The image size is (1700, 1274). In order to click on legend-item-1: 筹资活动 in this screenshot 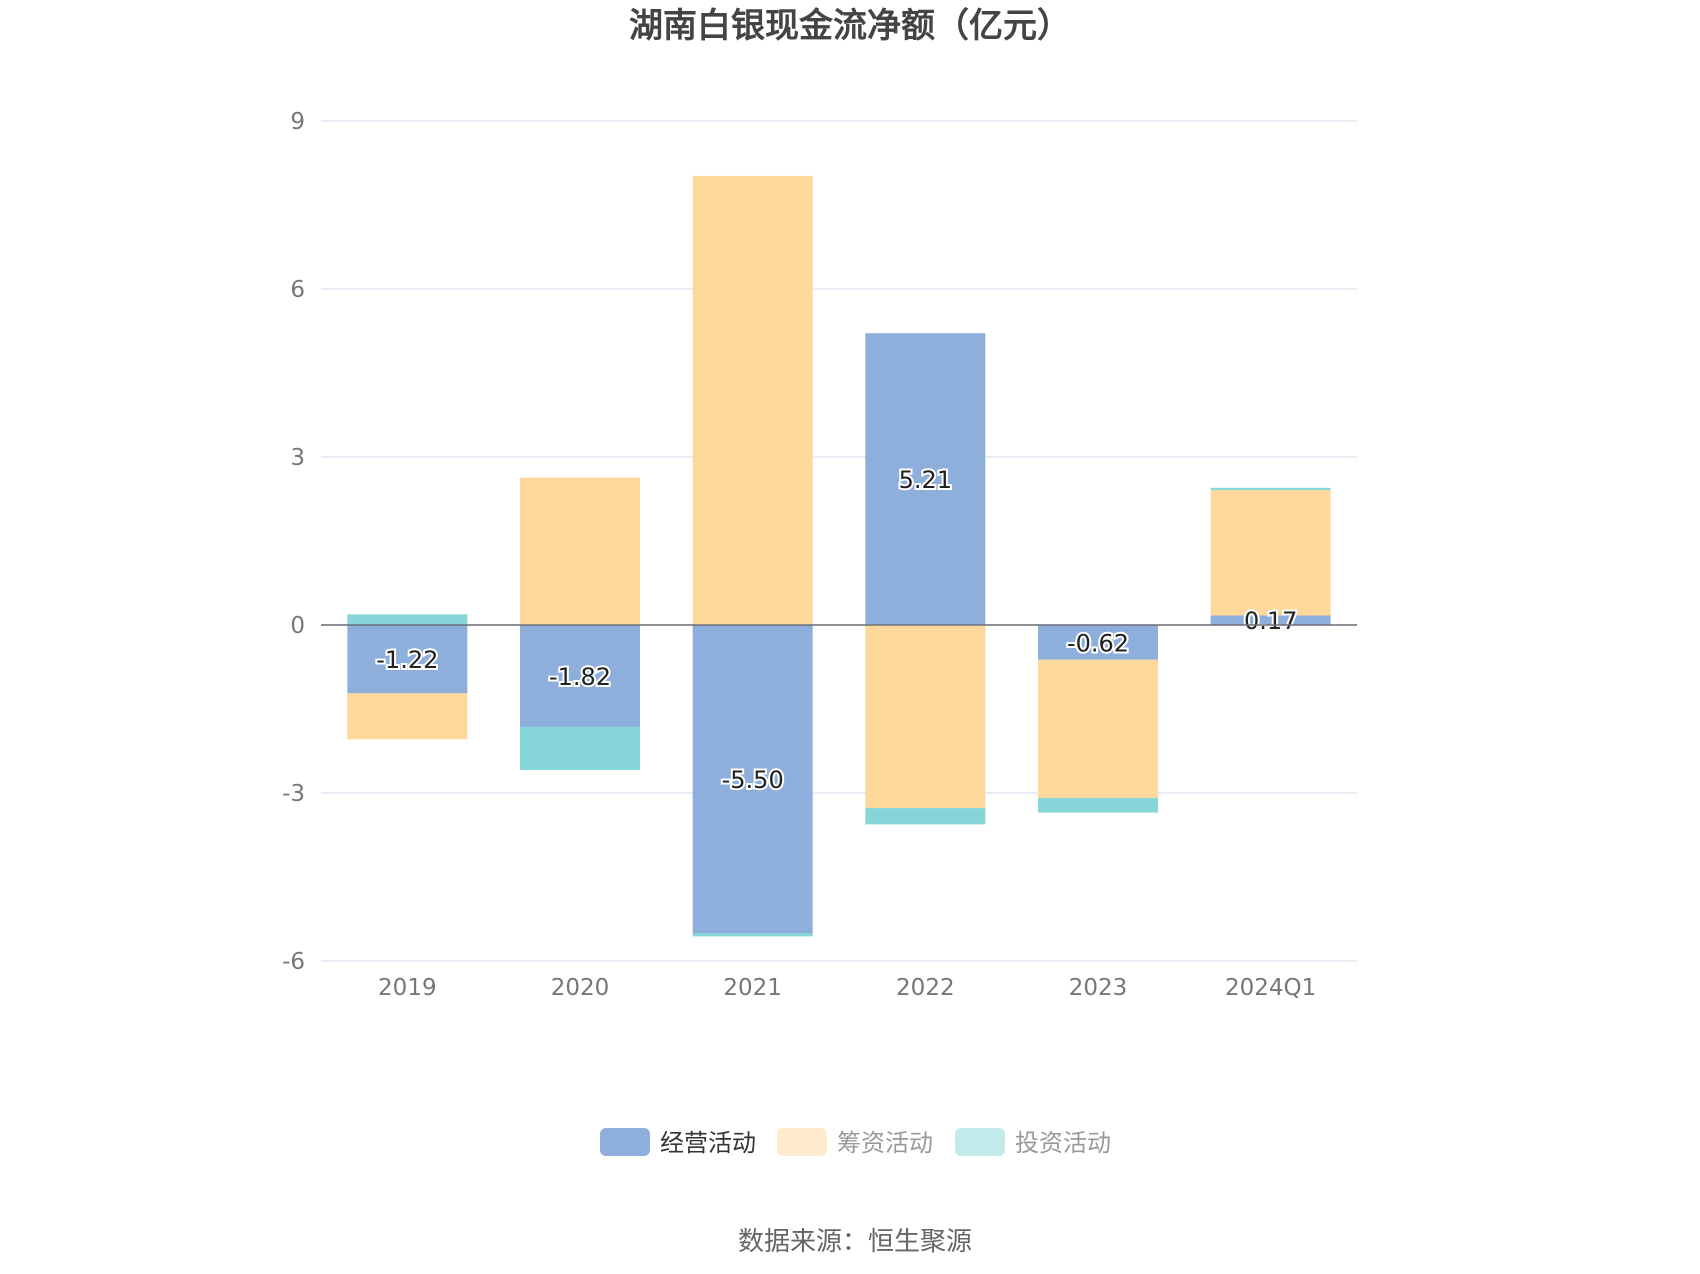, I will do `click(855, 1142)`.